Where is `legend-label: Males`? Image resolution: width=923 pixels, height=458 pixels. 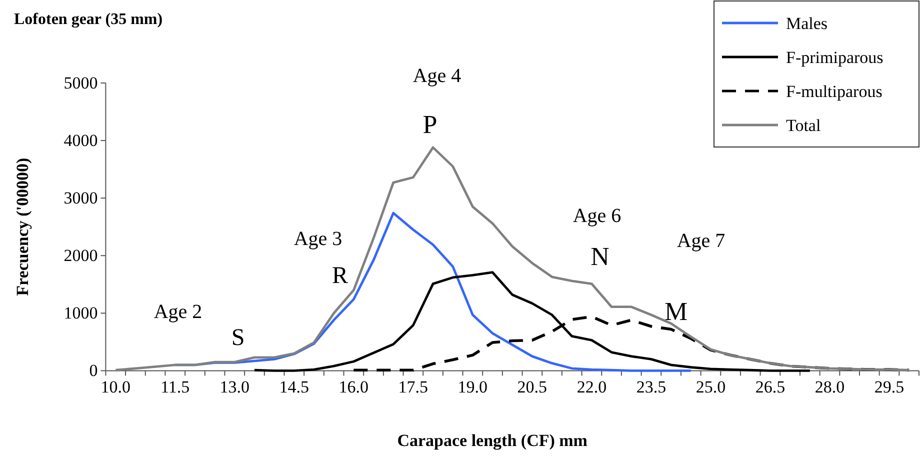 legend-label: Males is located at coordinates (807, 23).